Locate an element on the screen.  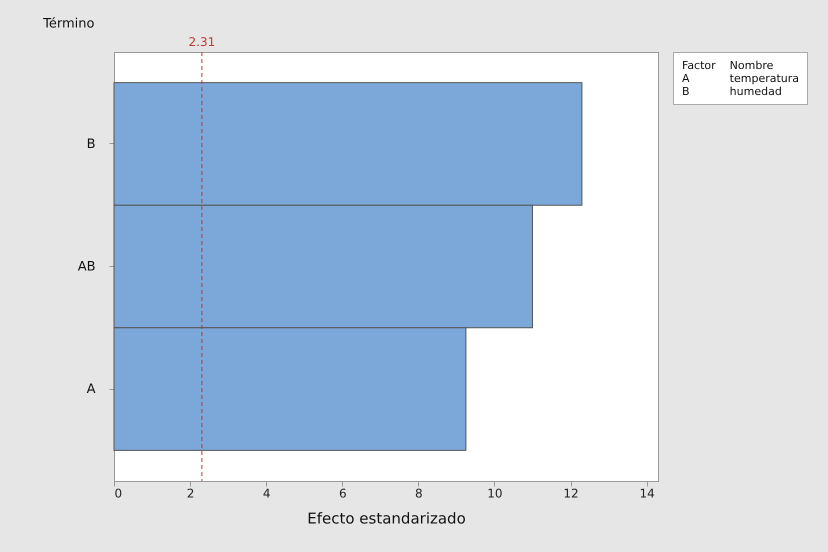
x-tick-label: 8 is located at coordinates (419, 493).